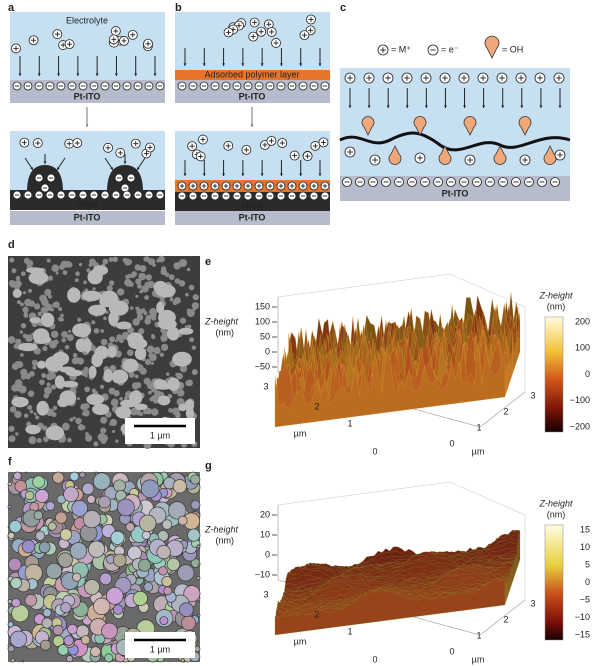 The image size is (600, 666). Describe the element at coordinates (252, 75) in the screenshot. I see `polymer-layer` at that location.